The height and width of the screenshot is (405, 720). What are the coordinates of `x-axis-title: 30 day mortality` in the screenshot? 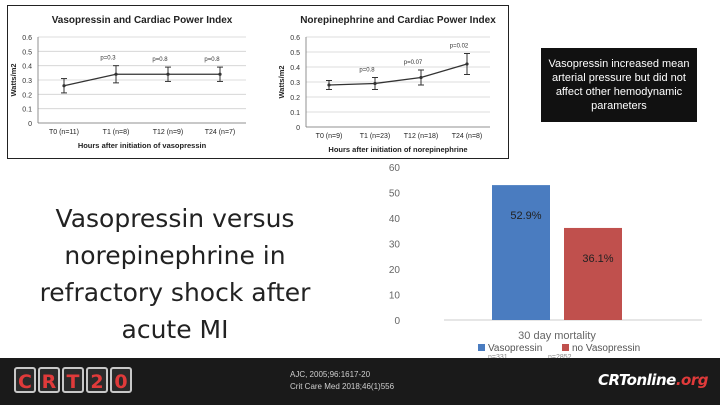 It's located at (557, 336).